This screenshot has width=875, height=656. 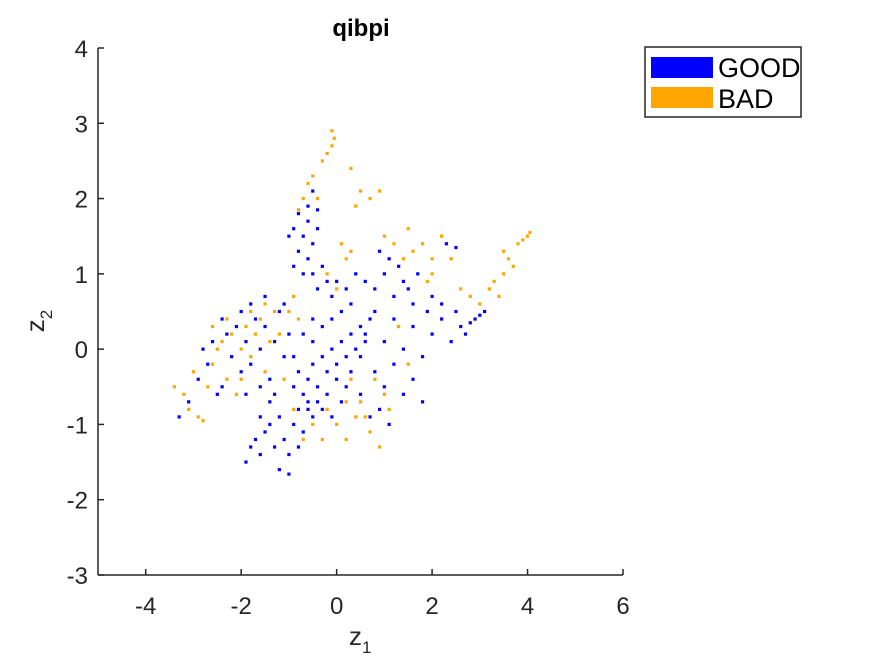 I want to click on x-ticks: -4 -2 0 2 4 6, so click(x=382, y=594).